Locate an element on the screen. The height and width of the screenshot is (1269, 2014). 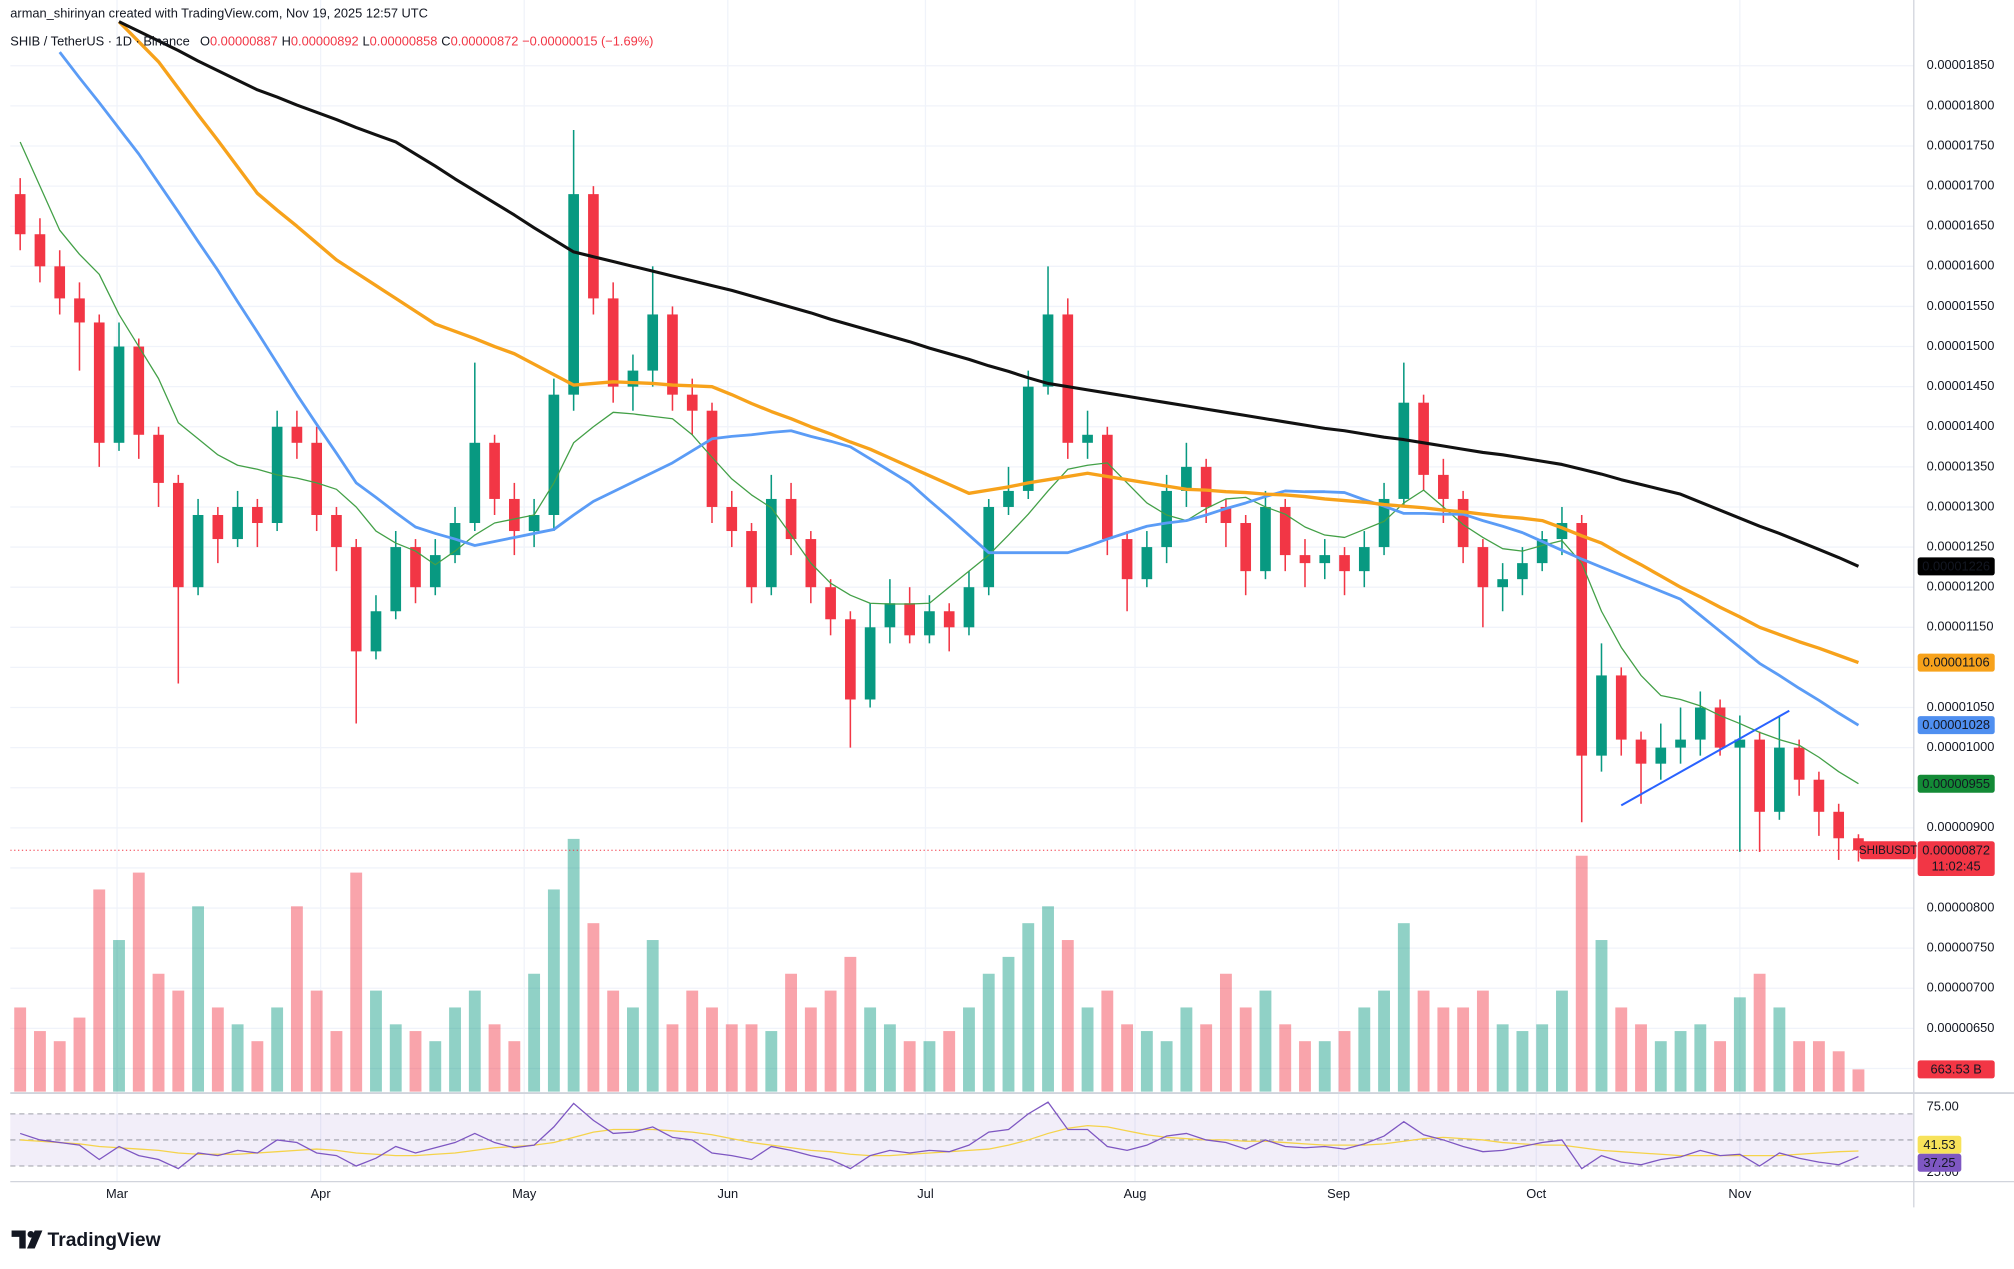
y-tick-label: 0.00001350 is located at coordinates (1961, 465).